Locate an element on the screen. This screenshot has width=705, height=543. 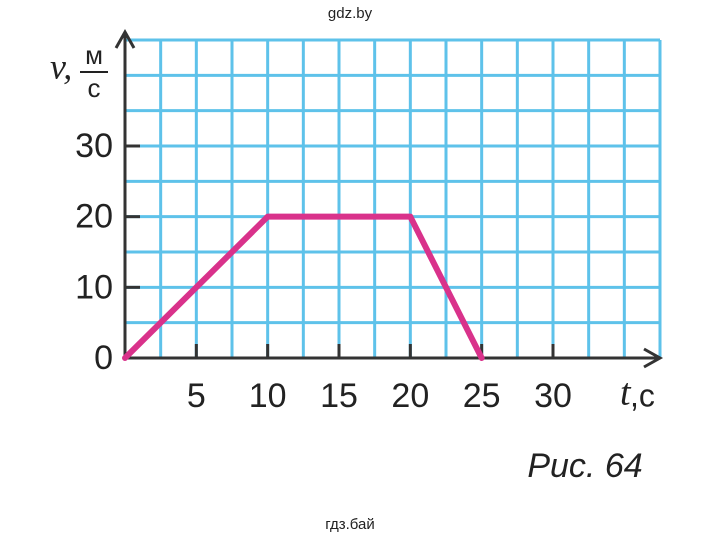
x-axis-label: t is located at coordinates (626, 393).